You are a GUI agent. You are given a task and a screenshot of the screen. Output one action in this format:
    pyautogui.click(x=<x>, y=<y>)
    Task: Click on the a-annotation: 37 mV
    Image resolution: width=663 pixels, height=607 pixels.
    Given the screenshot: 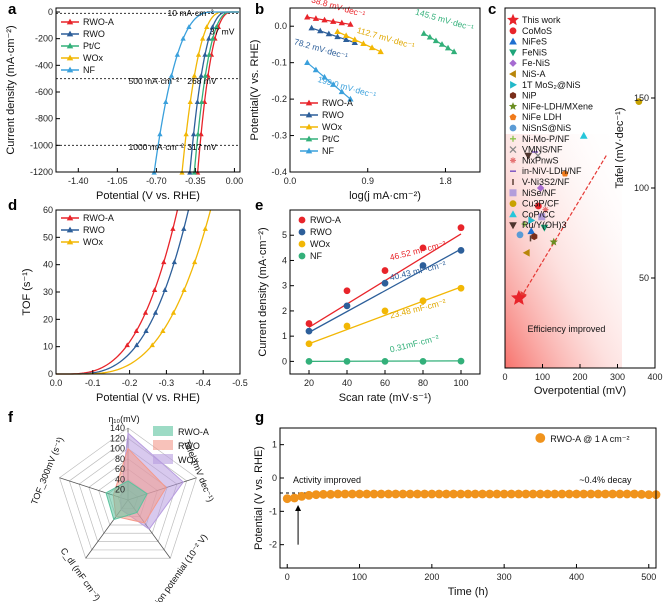 What is the action you would take?
    pyautogui.click(x=222, y=32)
    